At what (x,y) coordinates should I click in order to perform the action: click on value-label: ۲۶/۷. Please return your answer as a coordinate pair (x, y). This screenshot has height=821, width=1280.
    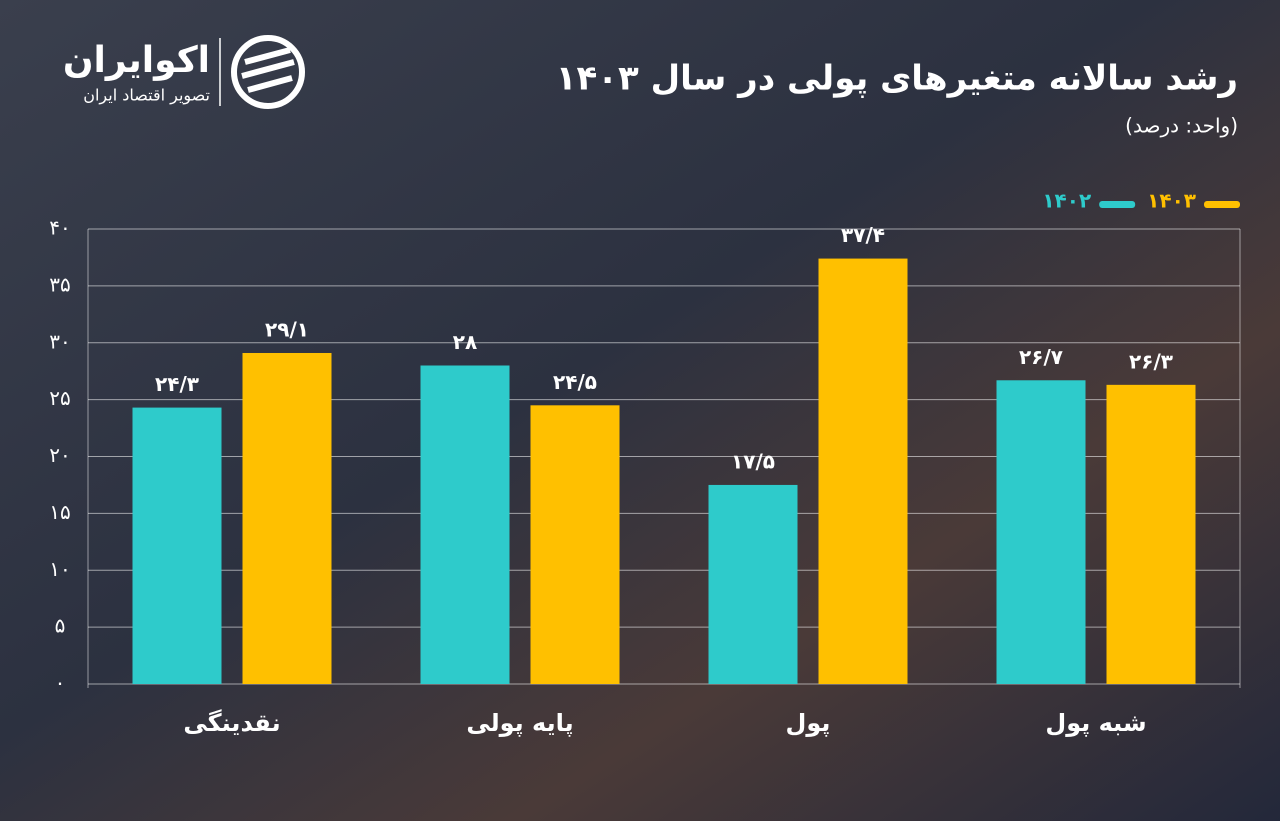
    Looking at the image, I should click on (1041, 357).